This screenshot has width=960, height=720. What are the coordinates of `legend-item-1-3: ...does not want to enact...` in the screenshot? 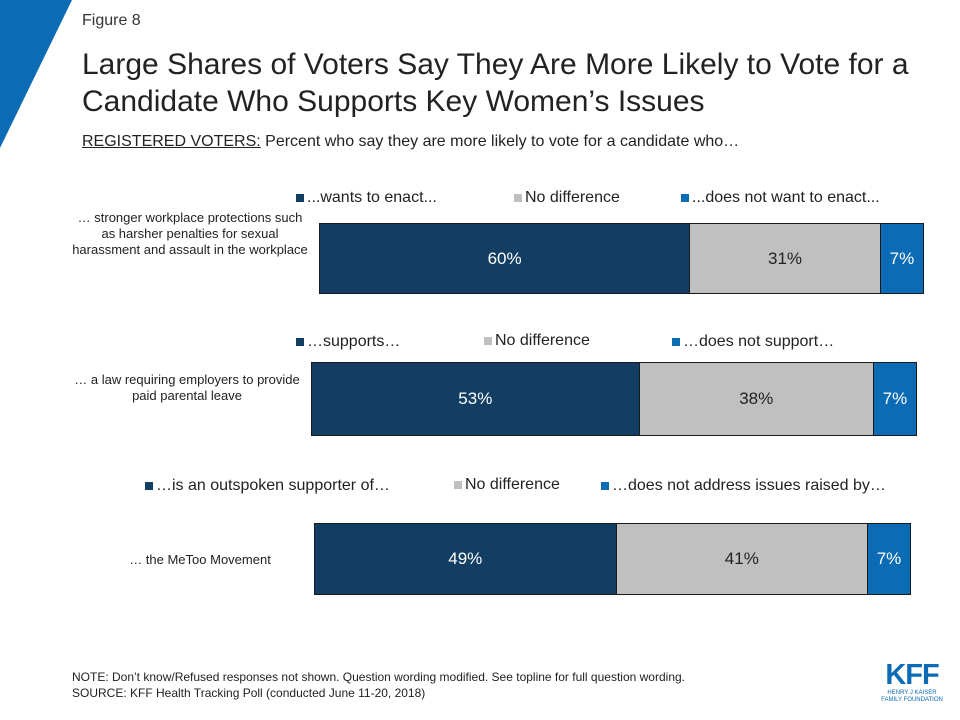 It's located at (780, 198).